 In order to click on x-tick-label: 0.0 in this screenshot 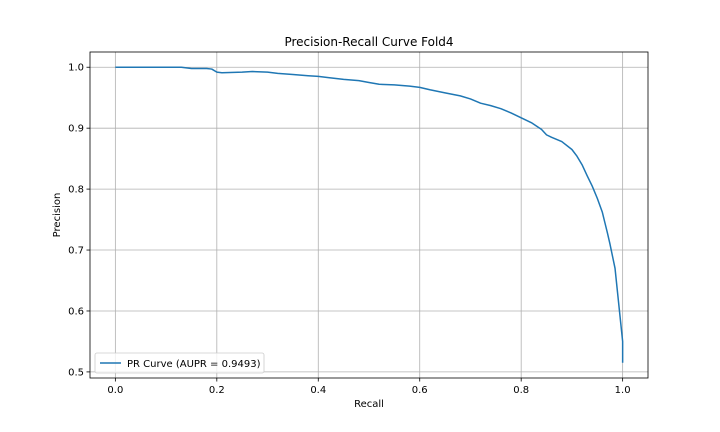, I will do `click(115, 390)`.